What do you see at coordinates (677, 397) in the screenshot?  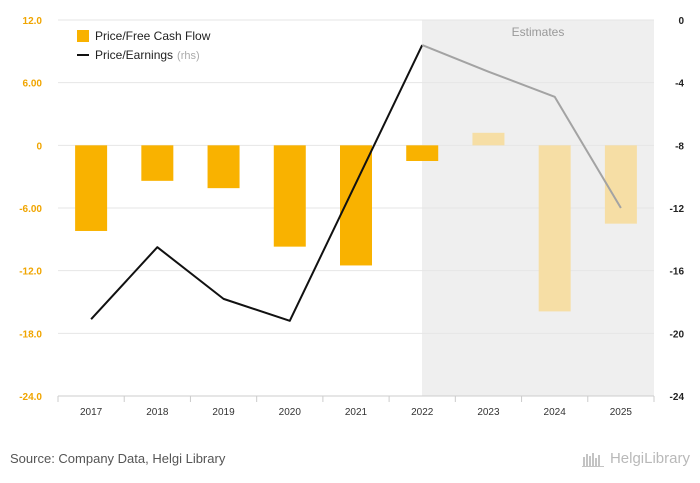 I see `right-tick-label: -24` at bounding box center [677, 397].